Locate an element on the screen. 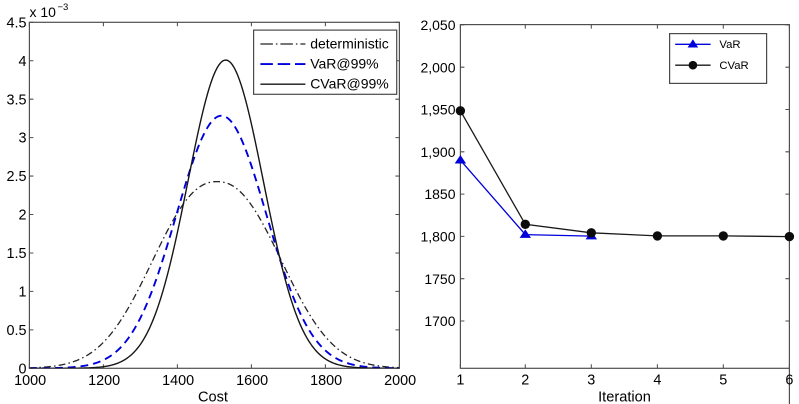 The height and width of the screenshot is (404, 799). svg-text: 2000 is located at coordinates (400, 381).